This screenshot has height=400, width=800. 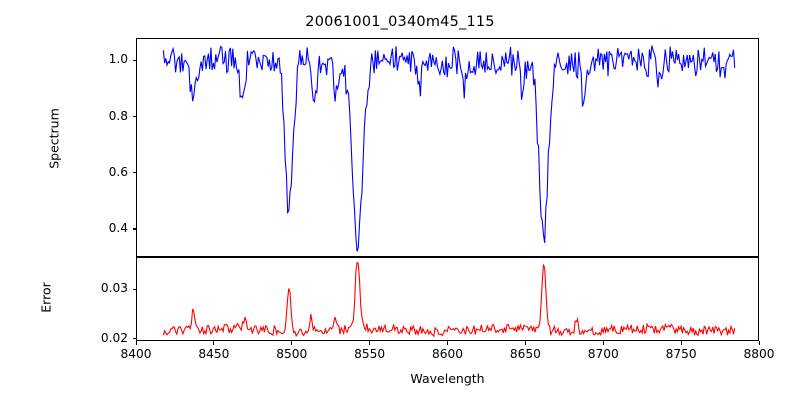 I want to click on x-tick-label: 8400, so click(x=136, y=354).